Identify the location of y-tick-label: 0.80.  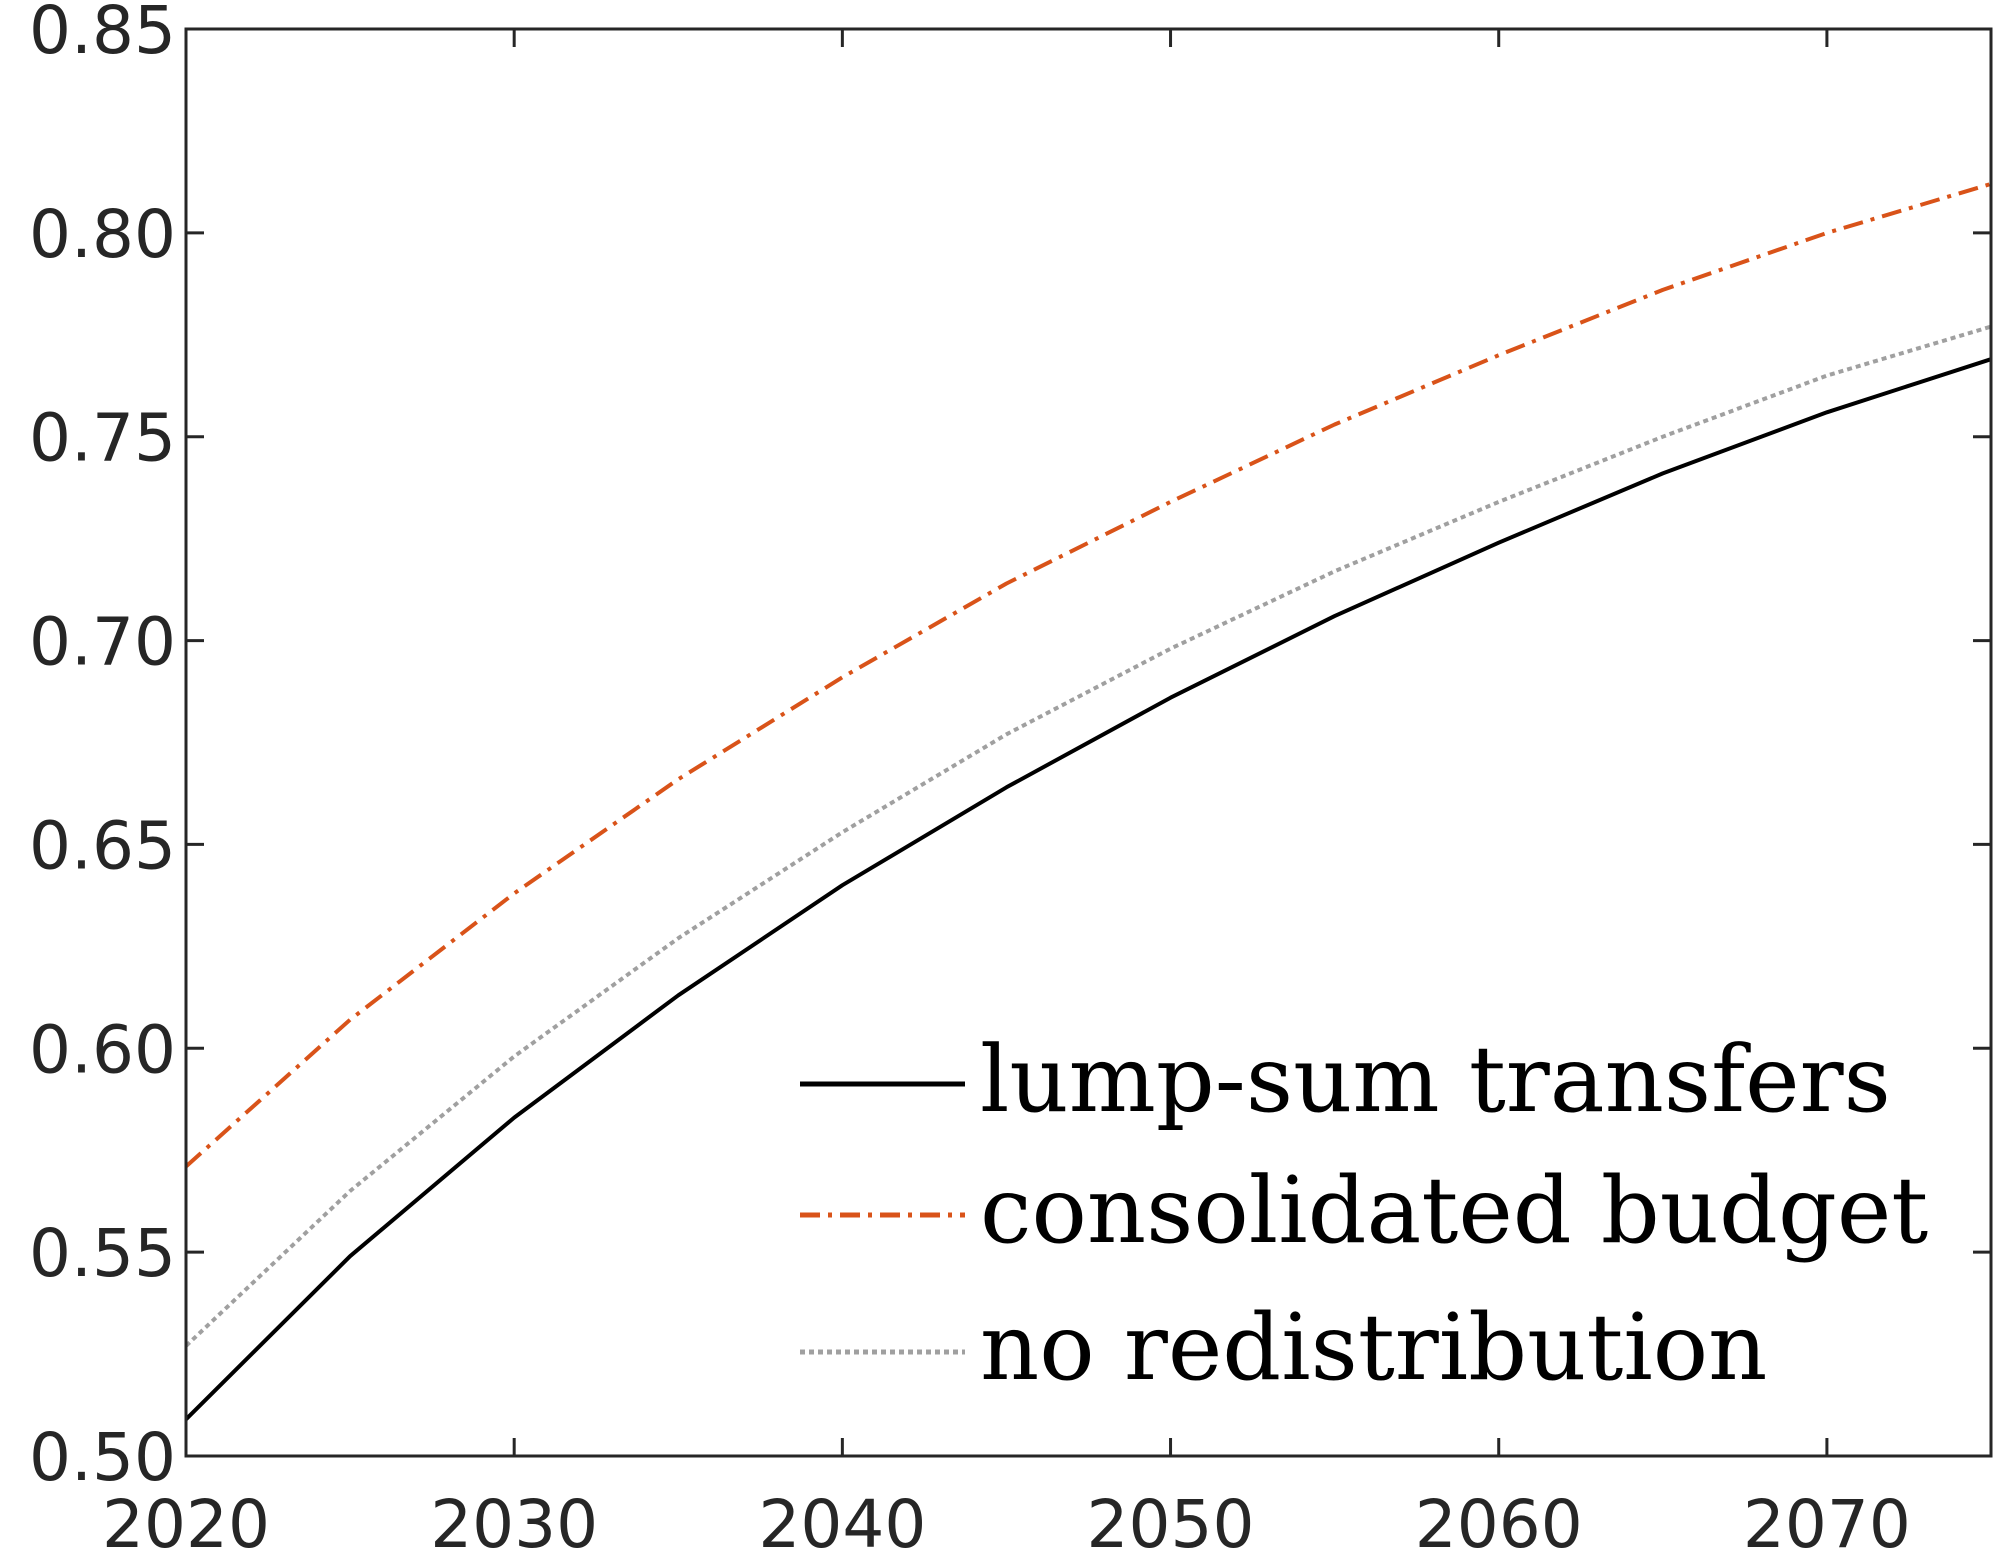
(102, 234).